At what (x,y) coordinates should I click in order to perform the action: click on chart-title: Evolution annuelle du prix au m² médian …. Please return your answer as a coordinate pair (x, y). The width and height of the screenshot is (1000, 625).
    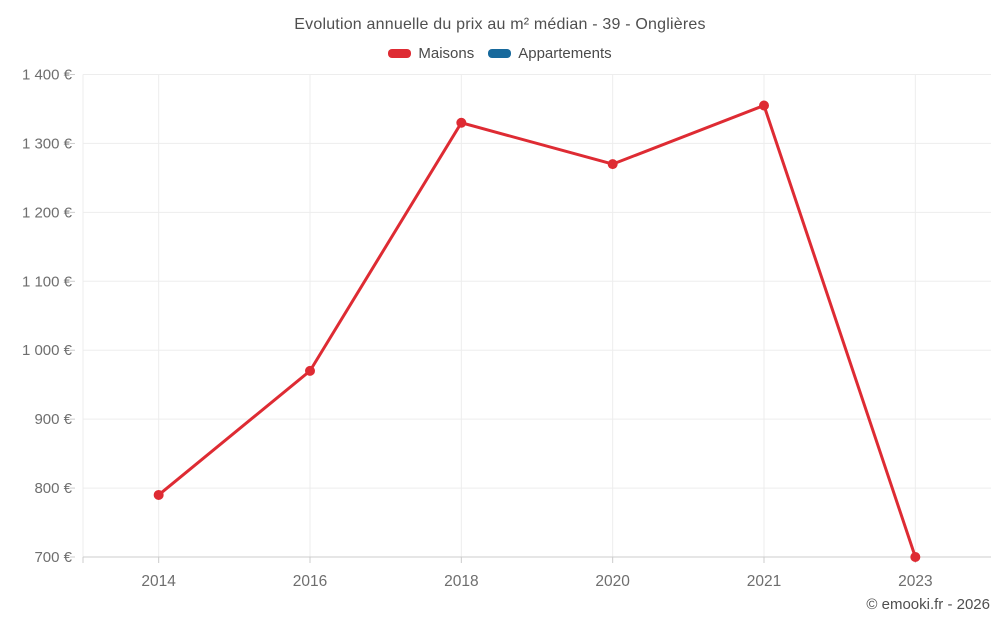
    Looking at the image, I should click on (500, 24).